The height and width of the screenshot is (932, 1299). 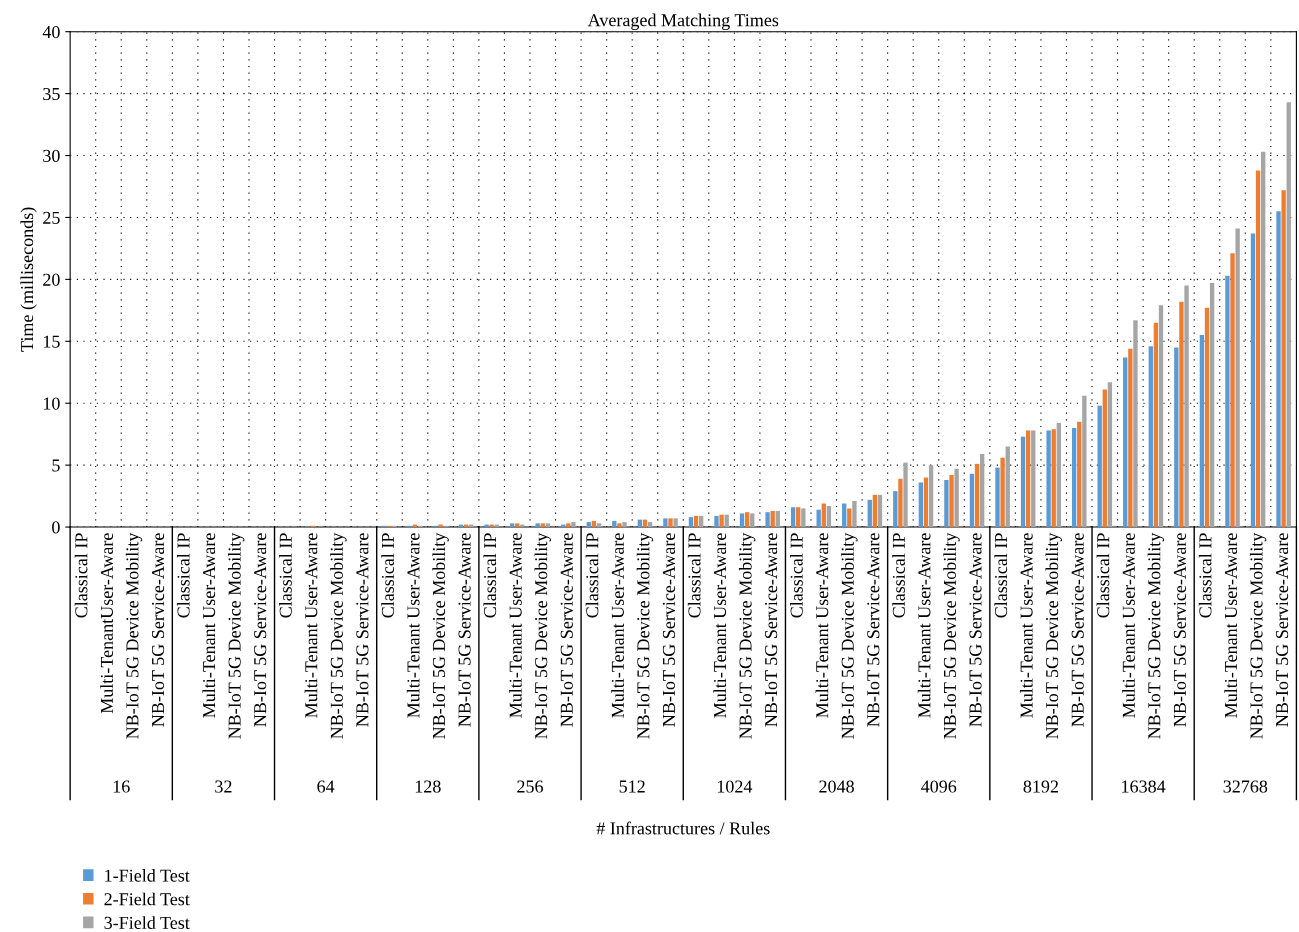 I want to click on text: 16384, so click(x=1144, y=786).